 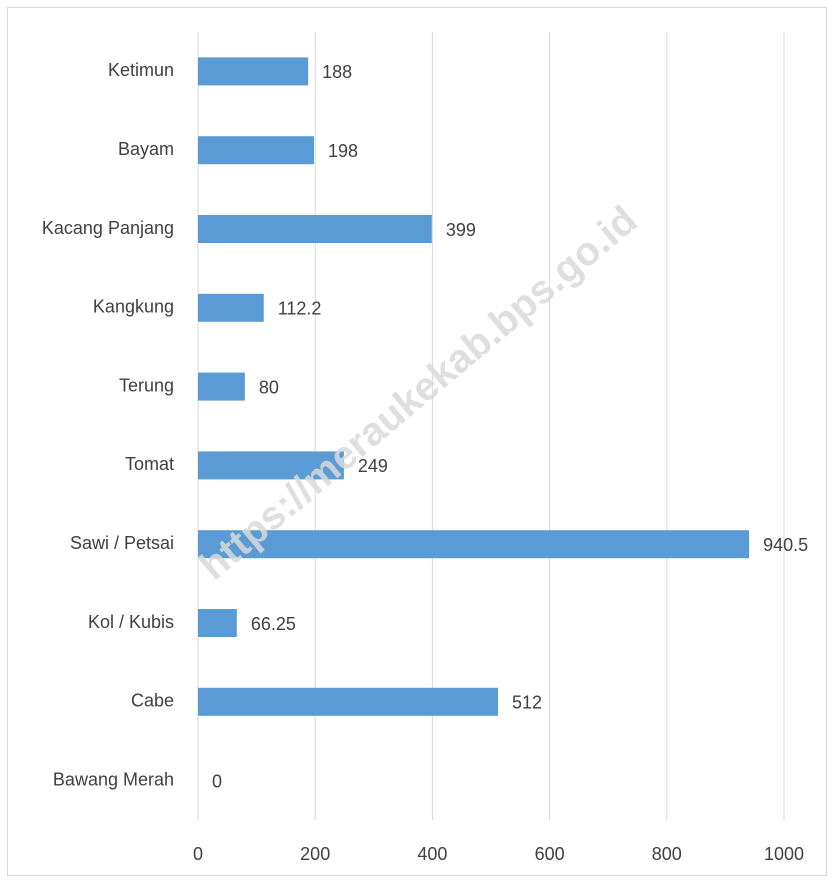 I want to click on y-tick-label: Kol / Kubis, so click(x=131, y=622).